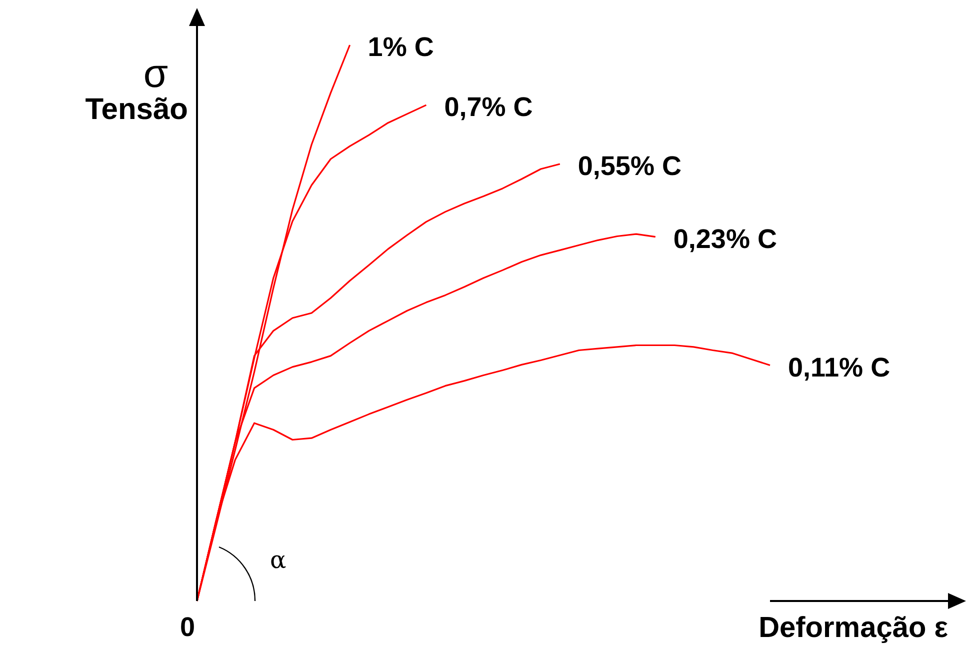 The image size is (978, 662). What do you see at coordinates (839, 367) in the screenshot?
I see `series-label: 0,11% C` at bounding box center [839, 367].